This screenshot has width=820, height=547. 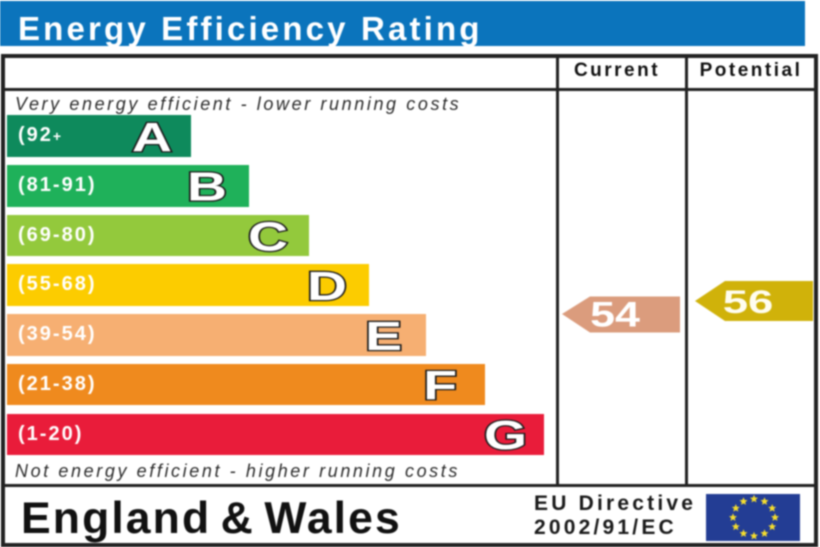 I want to click on svg-text: D, so click(x=327, y=286).